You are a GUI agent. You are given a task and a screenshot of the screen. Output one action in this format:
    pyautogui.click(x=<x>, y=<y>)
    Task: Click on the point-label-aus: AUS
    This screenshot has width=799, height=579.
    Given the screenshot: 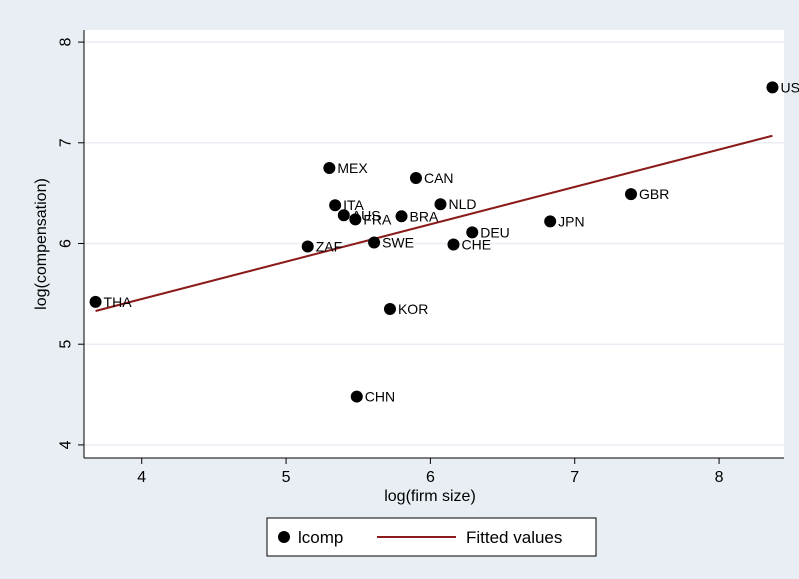 What is the action you would take?
    pyautogui.click(x=366, y=215)
    